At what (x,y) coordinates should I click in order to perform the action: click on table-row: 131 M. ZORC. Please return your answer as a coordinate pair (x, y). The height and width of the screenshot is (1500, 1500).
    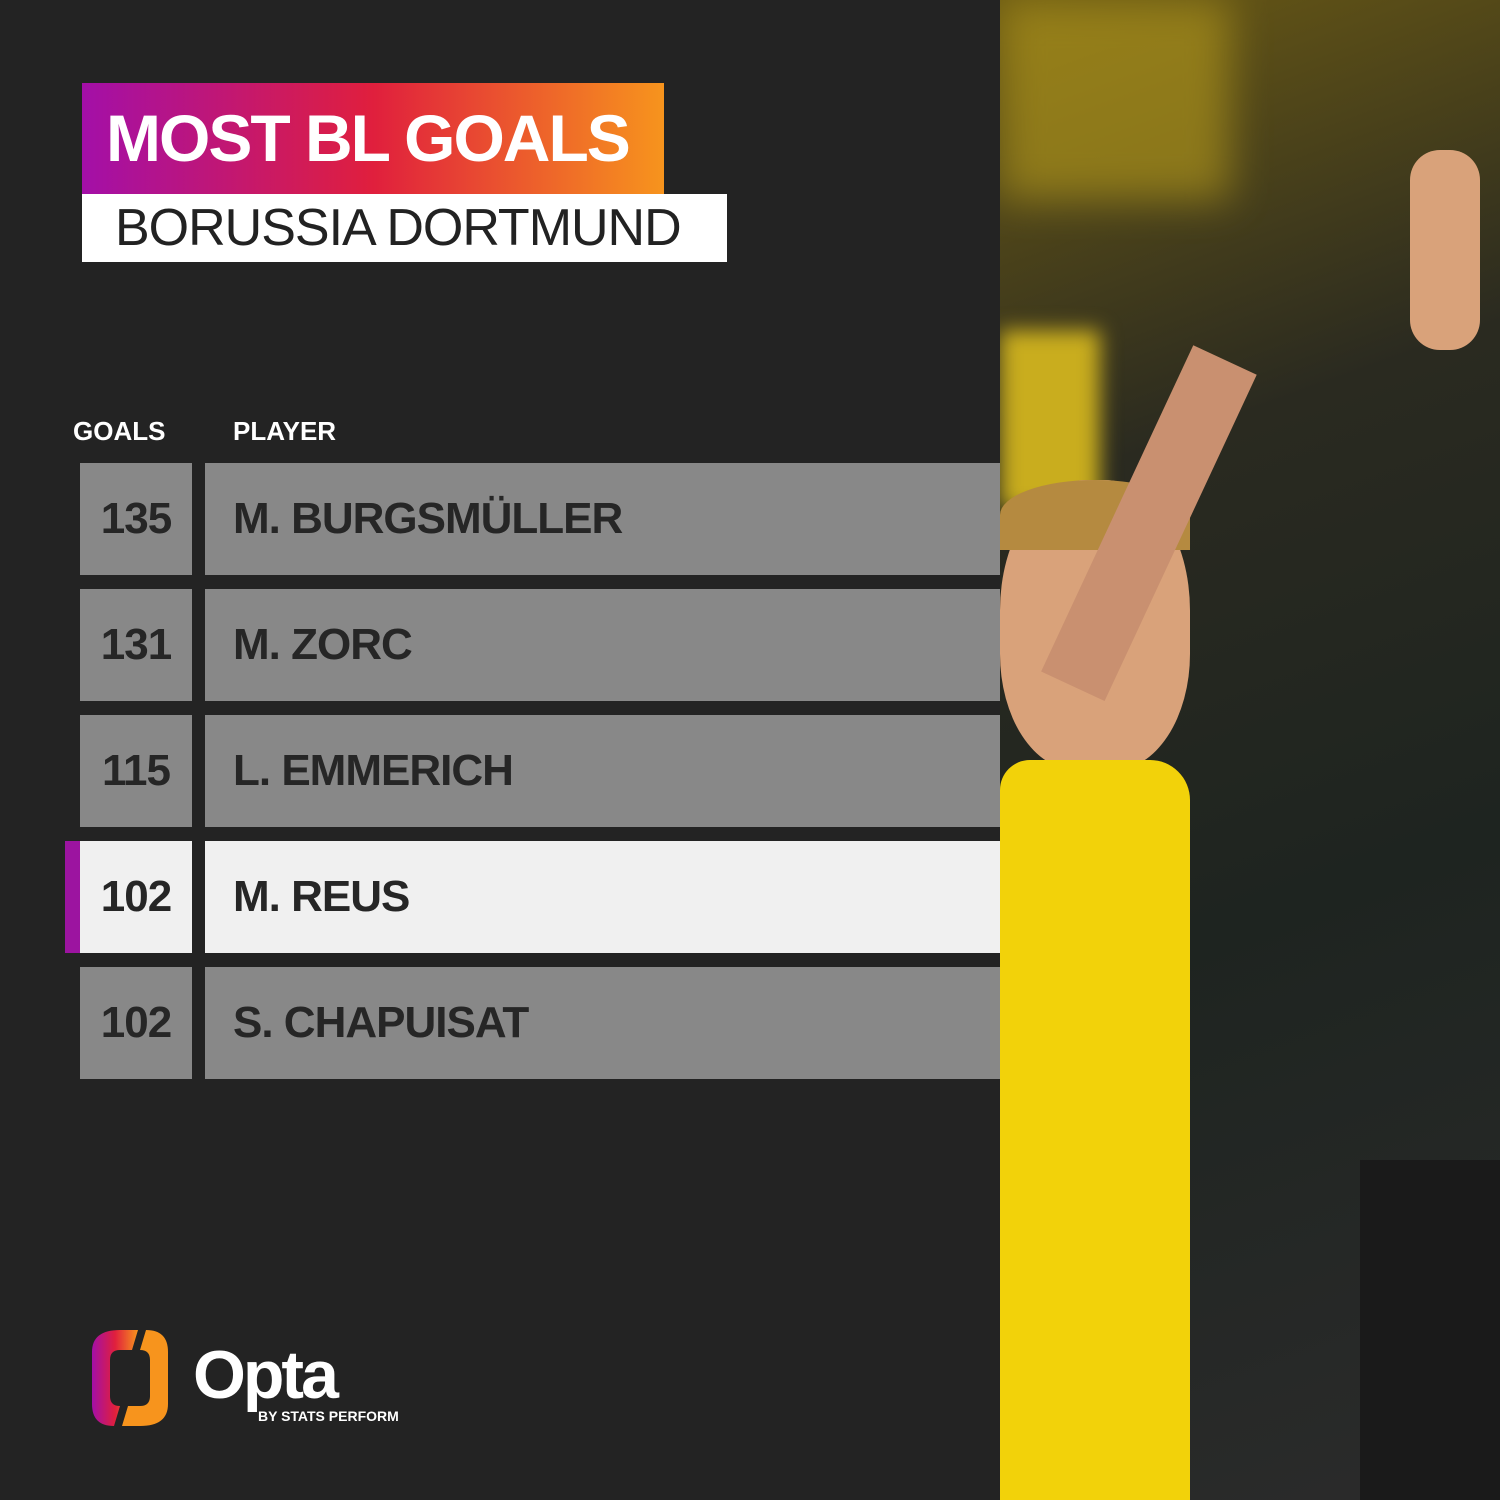
    Looking at the image, I should click on (540, 645).